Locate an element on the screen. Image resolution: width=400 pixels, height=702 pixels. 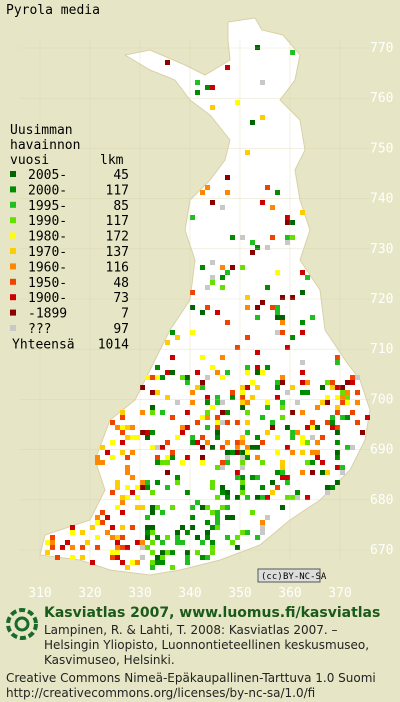
y-label: 770 is located at coordinates (381, 48).